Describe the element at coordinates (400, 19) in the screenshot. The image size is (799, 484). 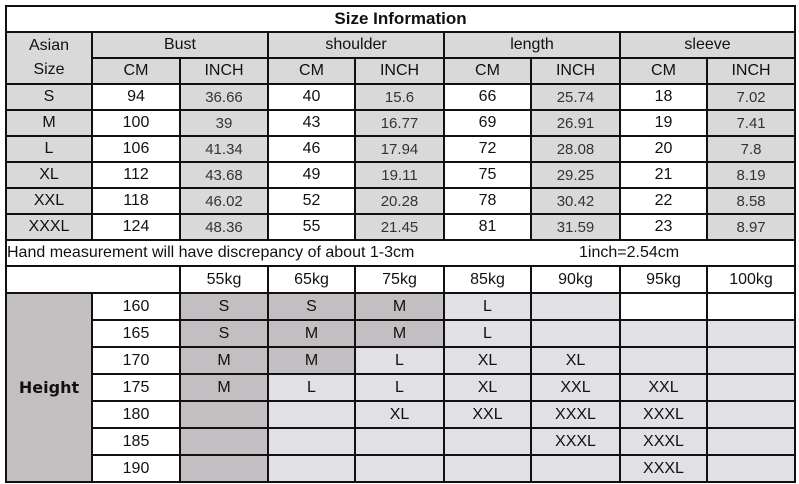
I see `table-title: Size Information` at that location.